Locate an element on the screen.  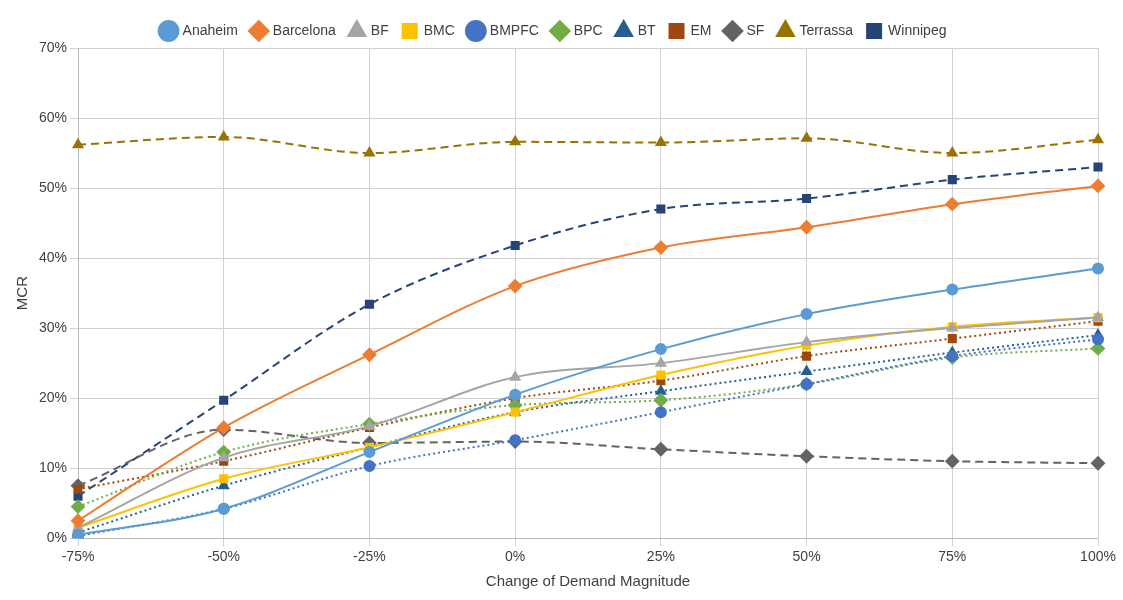
legend-label: BMC is located at coordinates (439, 29).